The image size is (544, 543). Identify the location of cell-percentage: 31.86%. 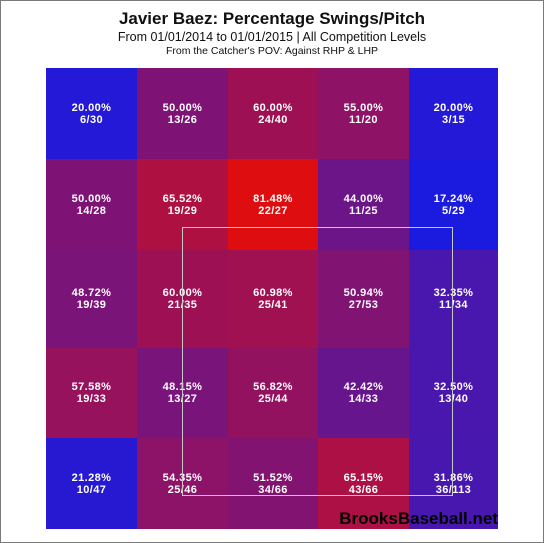
(453, 477).